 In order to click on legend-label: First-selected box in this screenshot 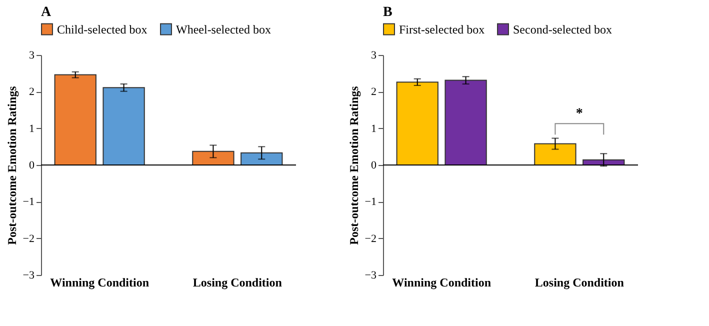, I will do `click(442, 29)`.